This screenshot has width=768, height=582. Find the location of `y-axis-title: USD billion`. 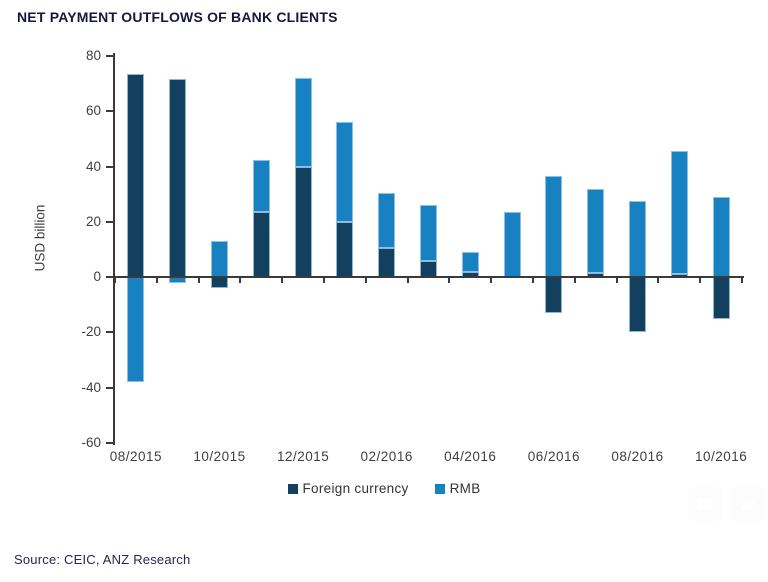

y-axis-title: USD billion is located at coordinates (40, 238).